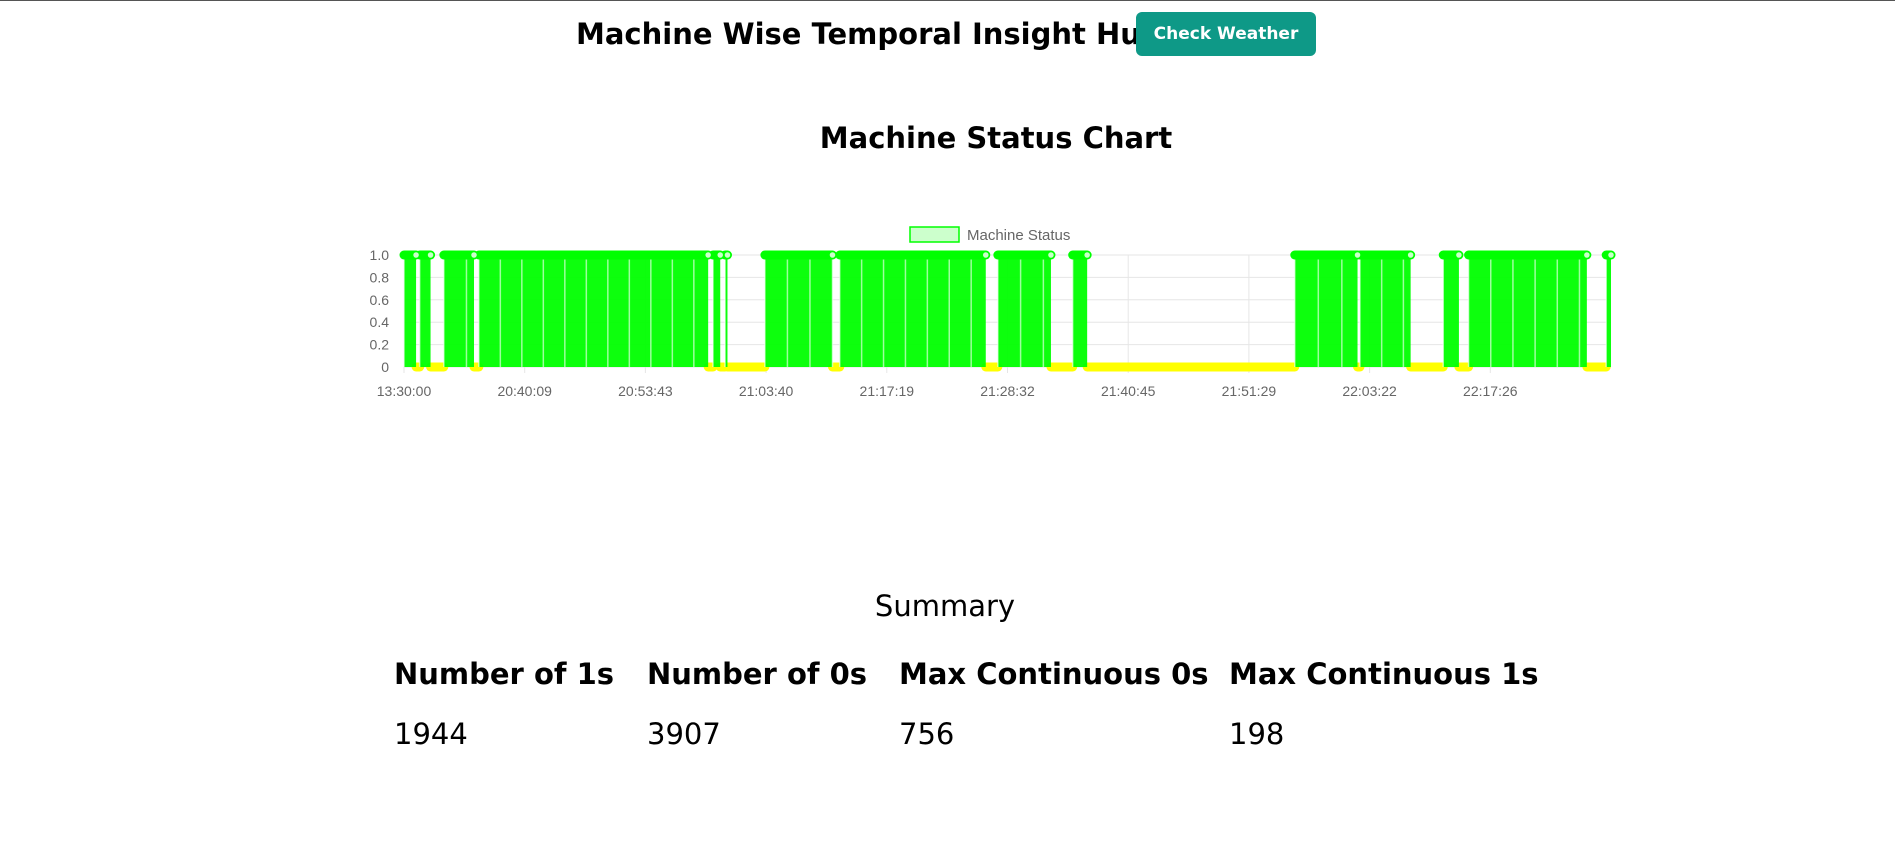  Describe the element at coordinates (504, 704) in the screenshot. I see `stat-number-of-1s: Number of 1s 1944` at that location.